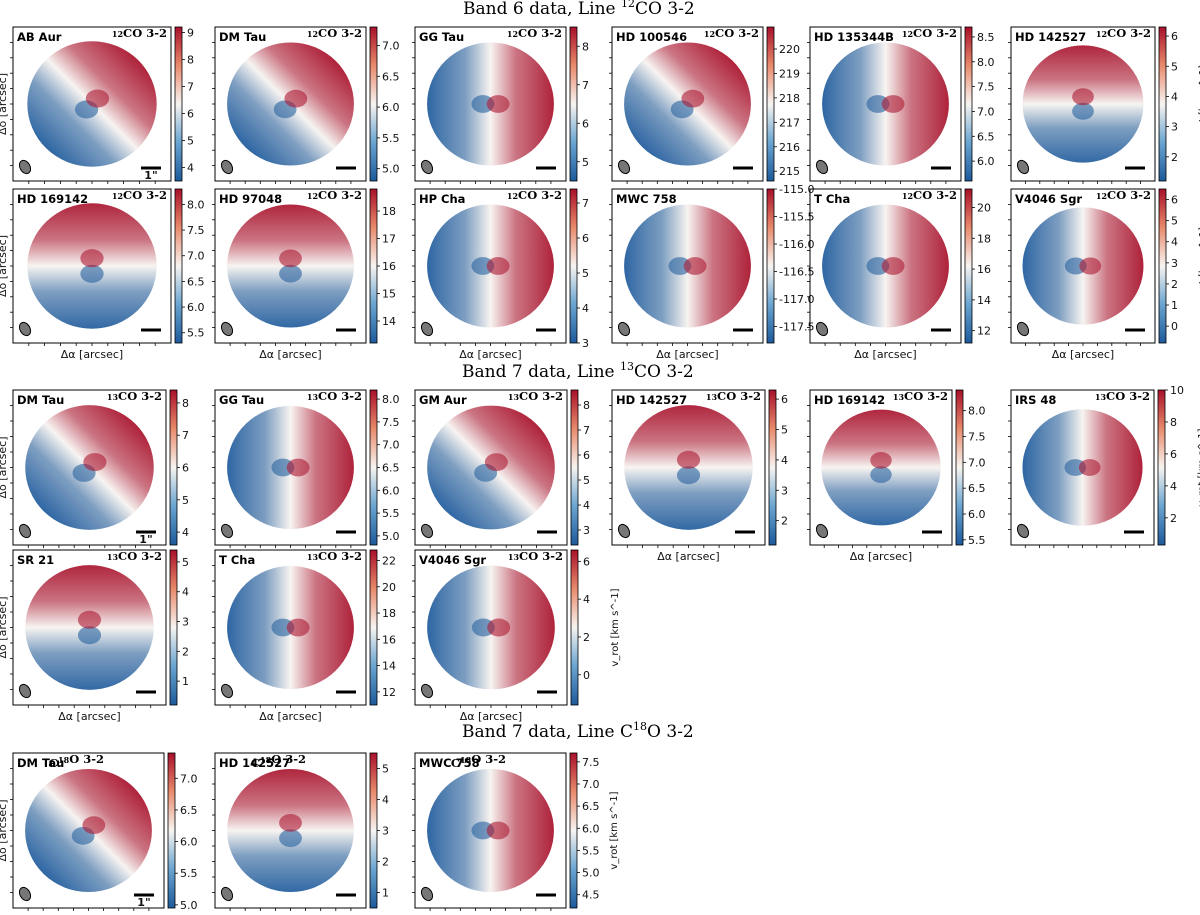 This screenshot has width=1200, height=915. I want to click on panel-15: HD 142527 13CO 3-2 6 5 4 3 2 Δα [arcsec], so click(698, 476).